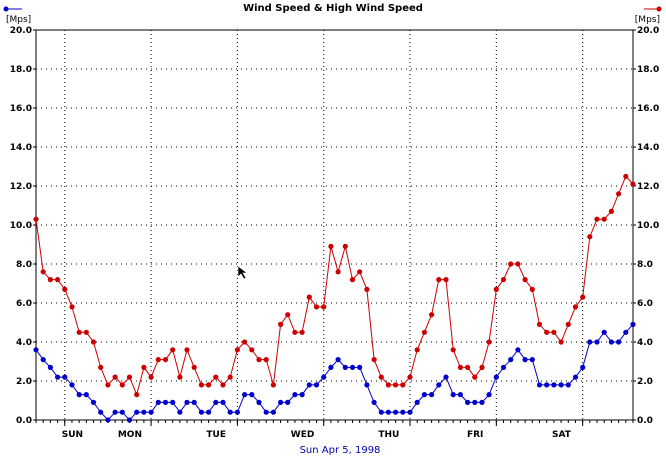 Image resolution: width=666 pixels, height=464 pixels. What do you see at coordinates (130, 435) in the screenshot?
I see `day-label: MON` at bounding box center [130, 435].